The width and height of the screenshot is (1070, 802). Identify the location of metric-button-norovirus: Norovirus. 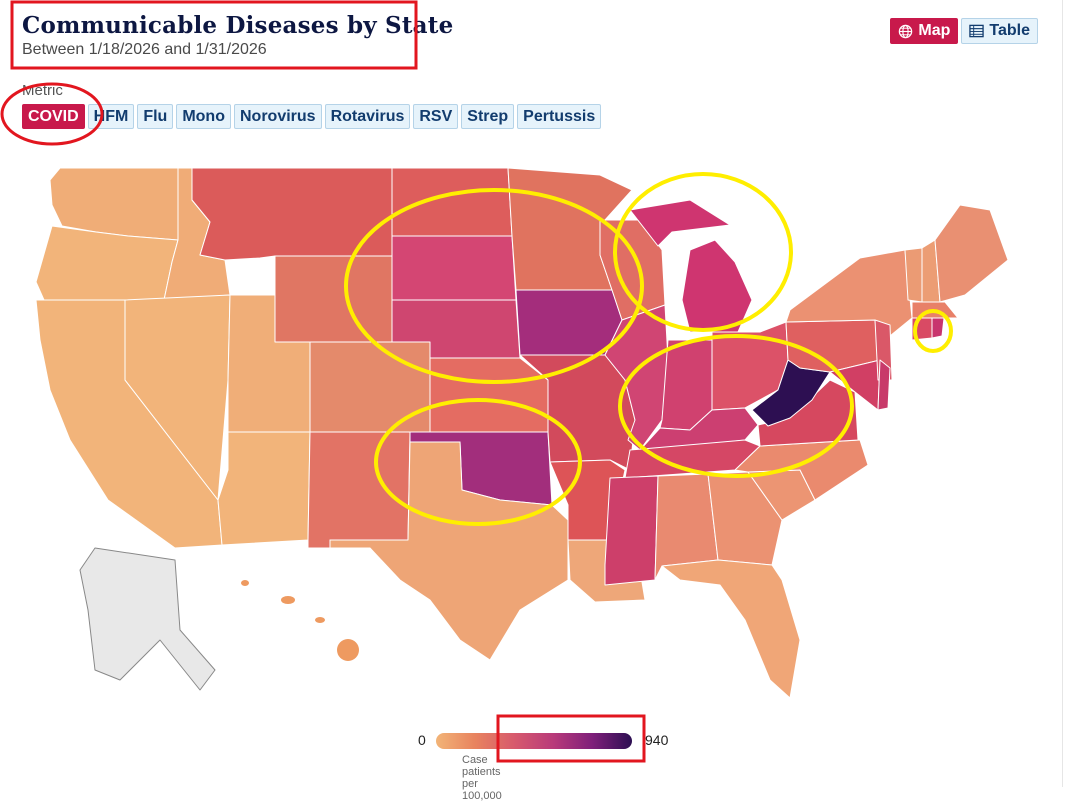
(277, 116).